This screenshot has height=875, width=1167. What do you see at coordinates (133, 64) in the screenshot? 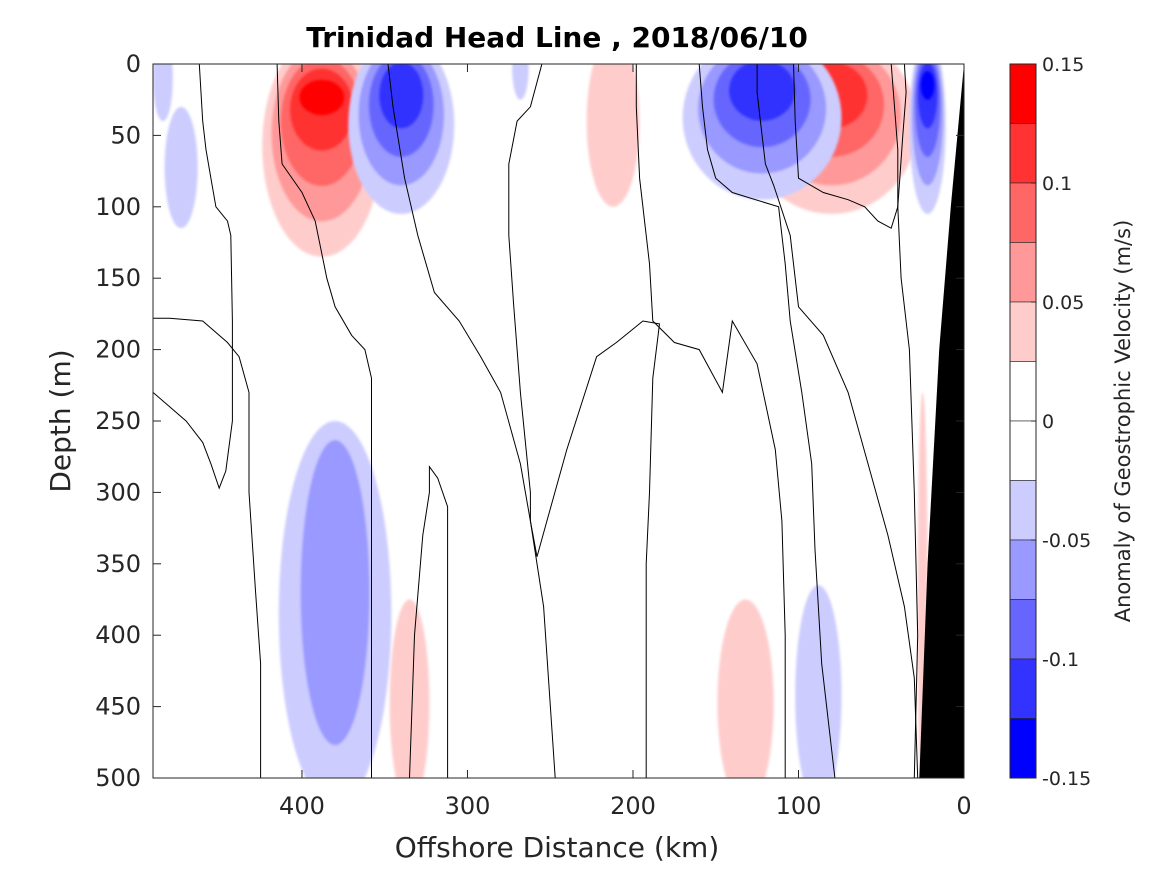
I see `y-tick-label: 0` at bounding box center [133, 64].